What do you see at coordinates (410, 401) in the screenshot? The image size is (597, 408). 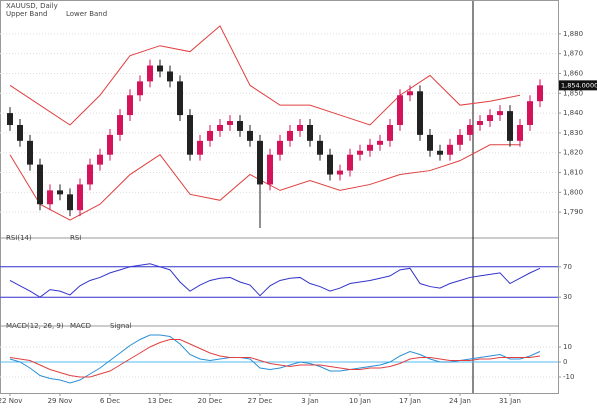 I see `x-tick-label: 17 Jan` at bounding box center [410, 401].